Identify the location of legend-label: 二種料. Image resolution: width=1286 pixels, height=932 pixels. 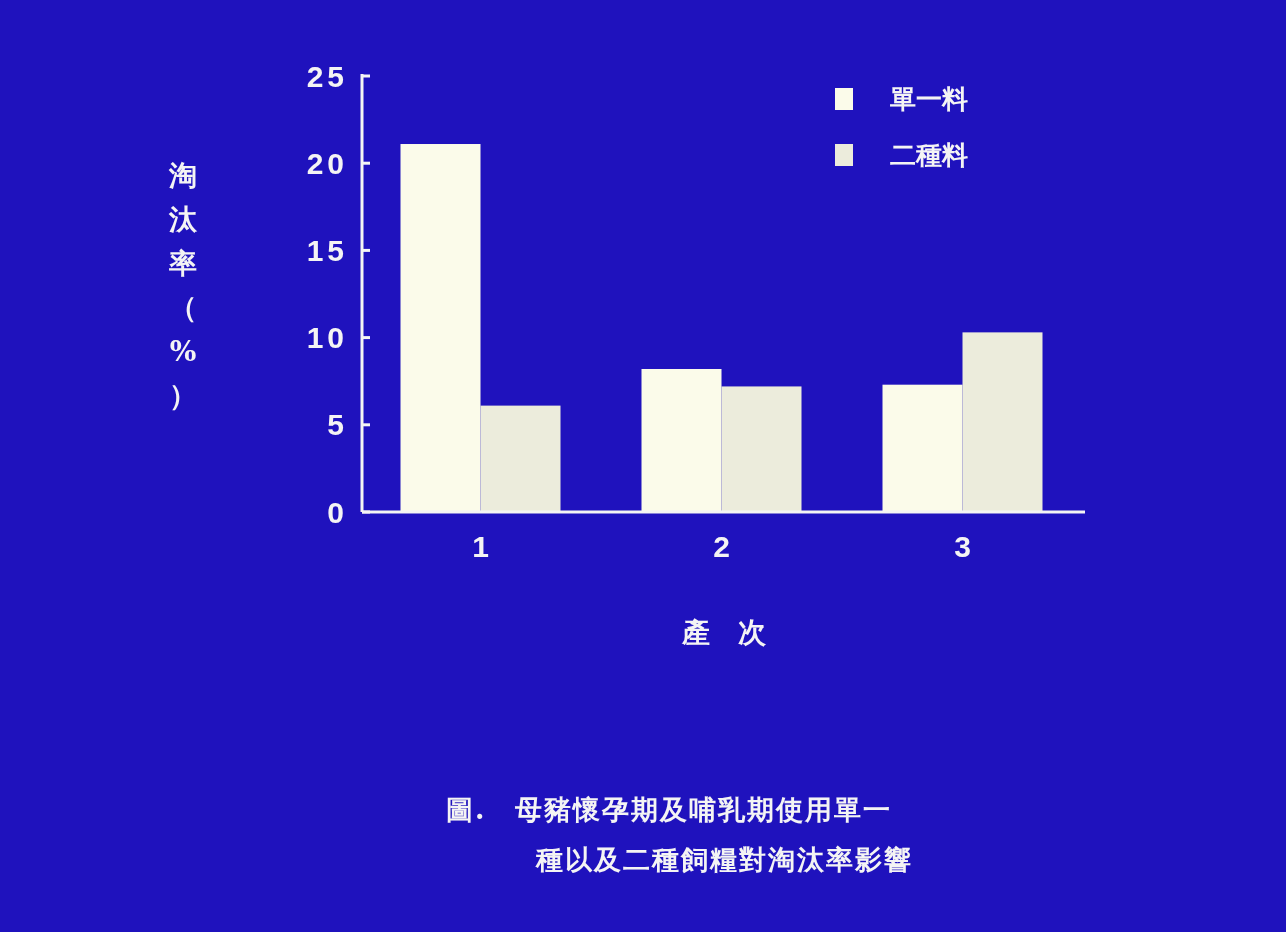
(929, 155).